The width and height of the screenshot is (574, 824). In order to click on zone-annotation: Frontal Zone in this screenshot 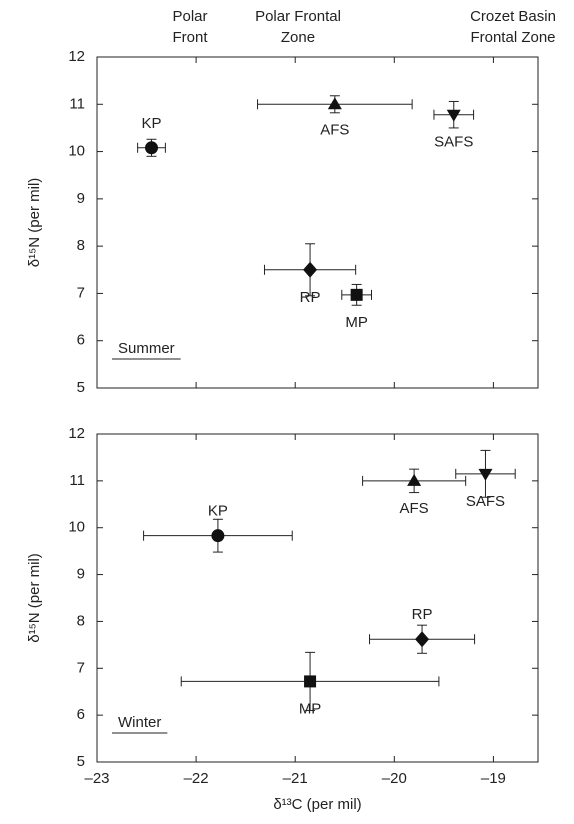, I will do `click(512, 37)`.